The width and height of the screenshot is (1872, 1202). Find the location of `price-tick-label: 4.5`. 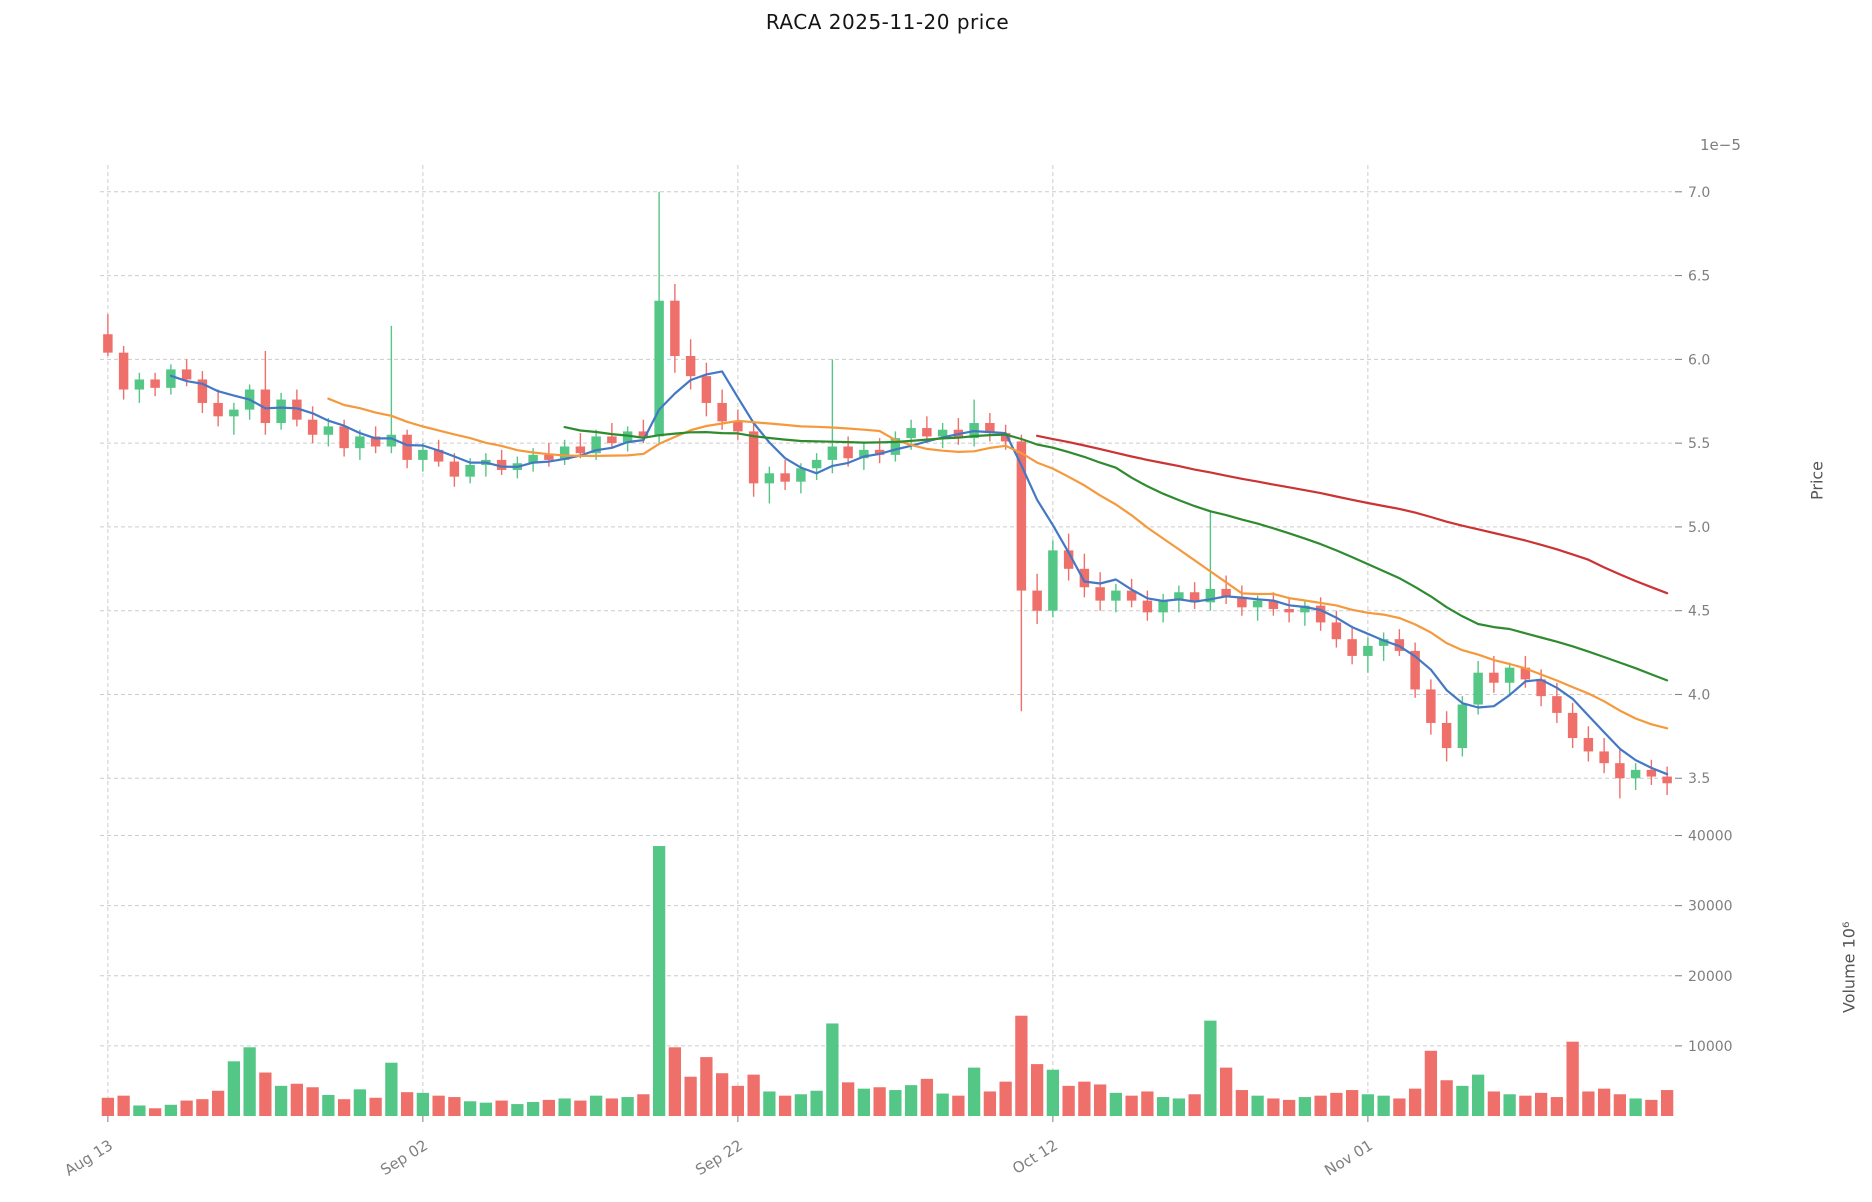

price-tick-label: 4.5 is located at coordinates (1699, 612).